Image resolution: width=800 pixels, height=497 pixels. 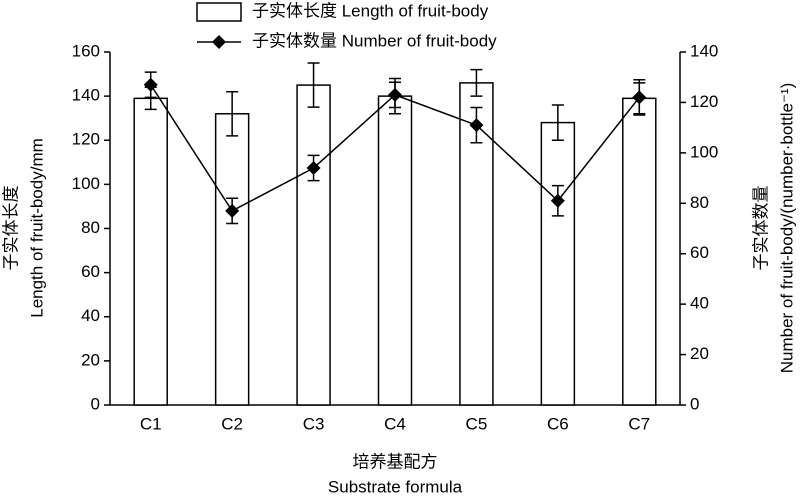 I want to click on y2-tick-label: 40, so click(x=699, y=303).